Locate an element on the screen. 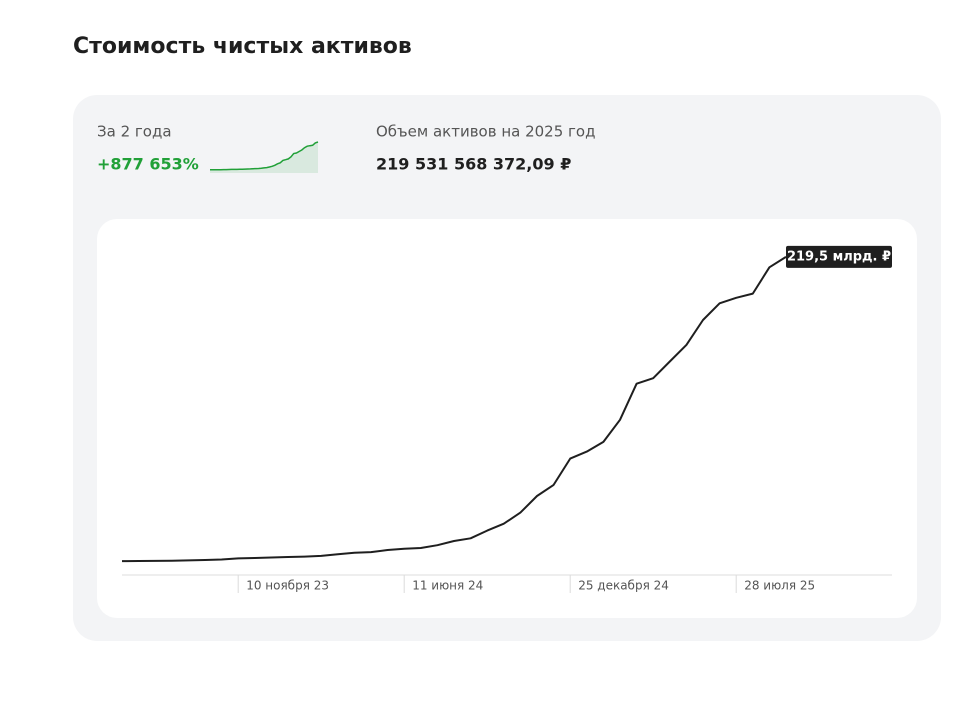 This screenshot has height=706, width=974. end-label: 219,5 млрд. ₽ is located at coordinates (839, 256).